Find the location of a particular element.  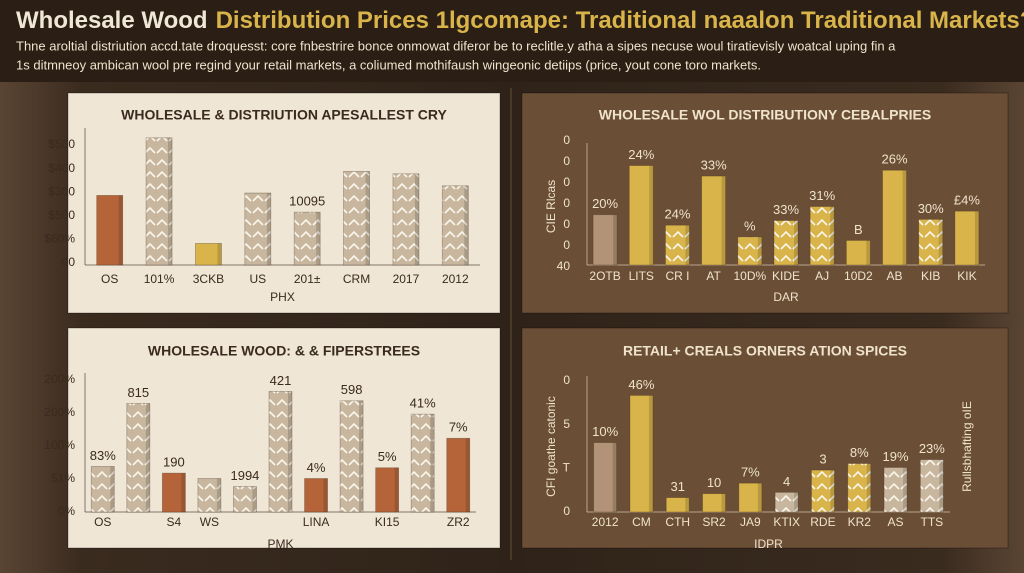

y-axis-label: 5 is located at coordinates (566, 424).